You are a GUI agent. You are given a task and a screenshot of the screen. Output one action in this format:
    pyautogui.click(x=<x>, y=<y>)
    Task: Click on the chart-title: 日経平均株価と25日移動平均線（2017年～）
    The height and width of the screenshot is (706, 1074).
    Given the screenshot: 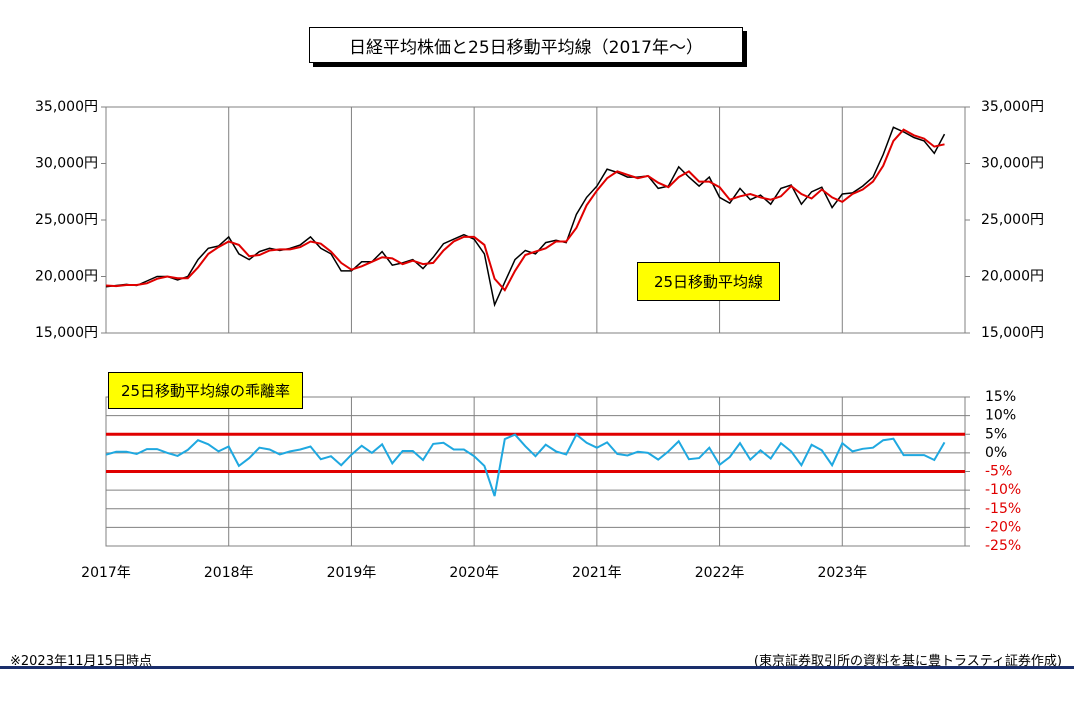 What is the action you would take?
    pyautogui.click(x=526, y=45)
    